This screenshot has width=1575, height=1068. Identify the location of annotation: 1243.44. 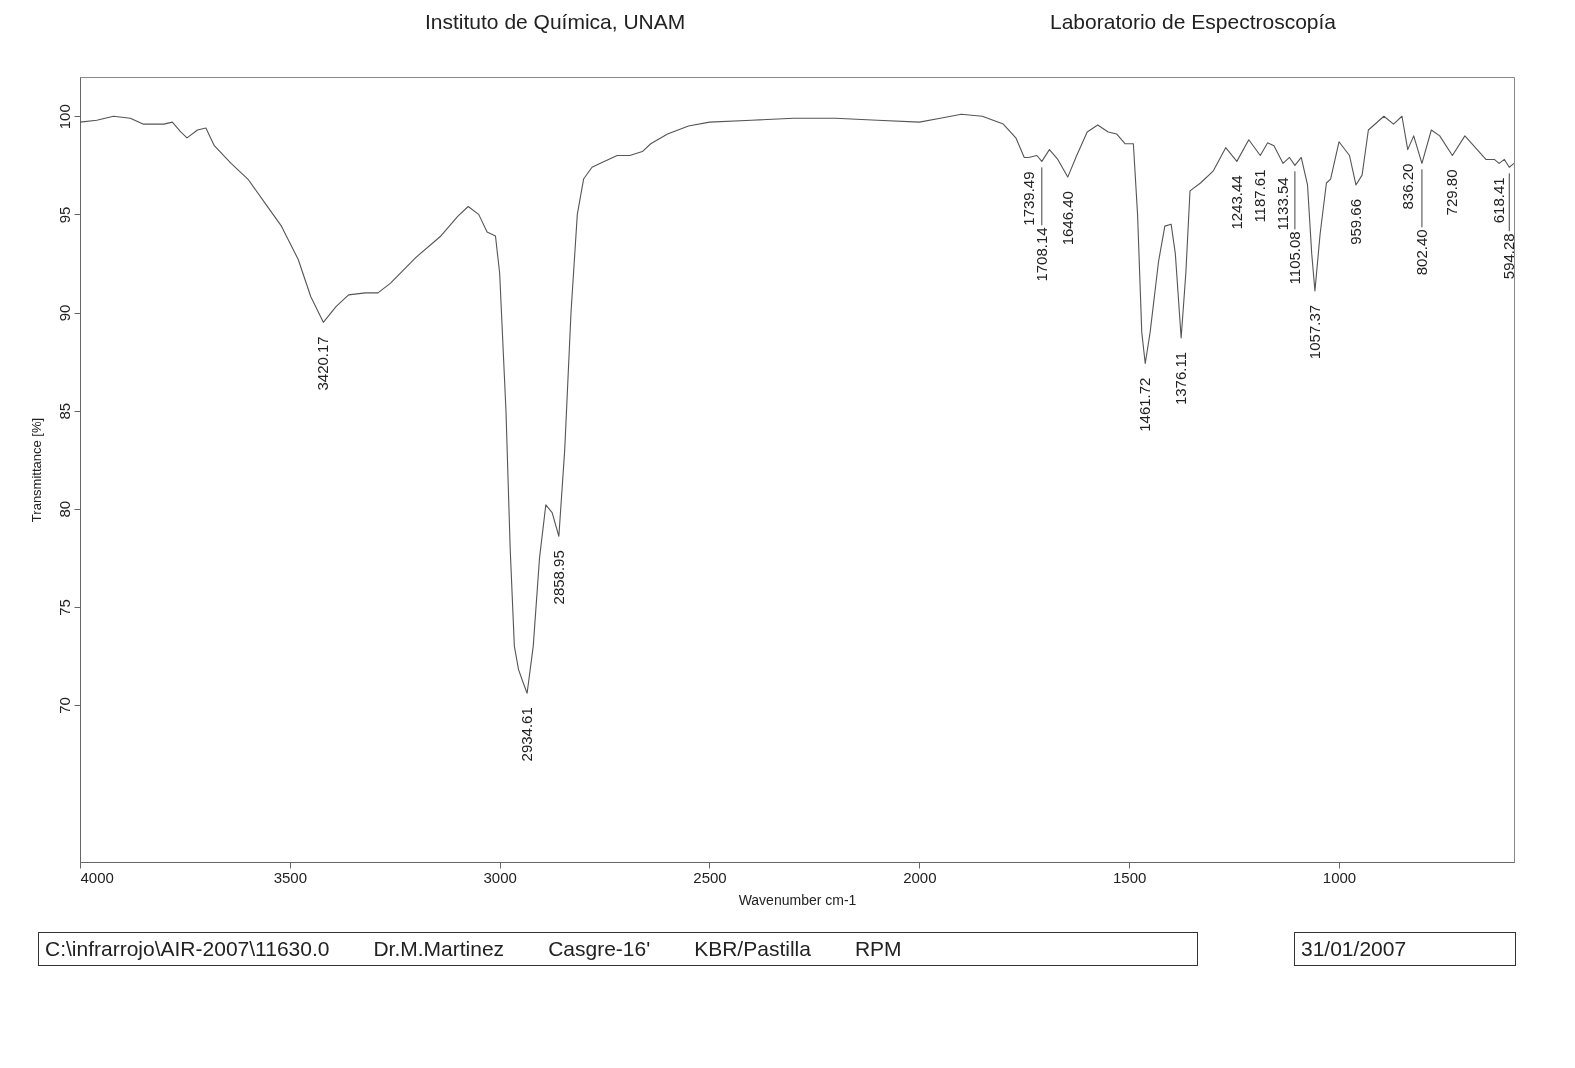
(1236, 202).